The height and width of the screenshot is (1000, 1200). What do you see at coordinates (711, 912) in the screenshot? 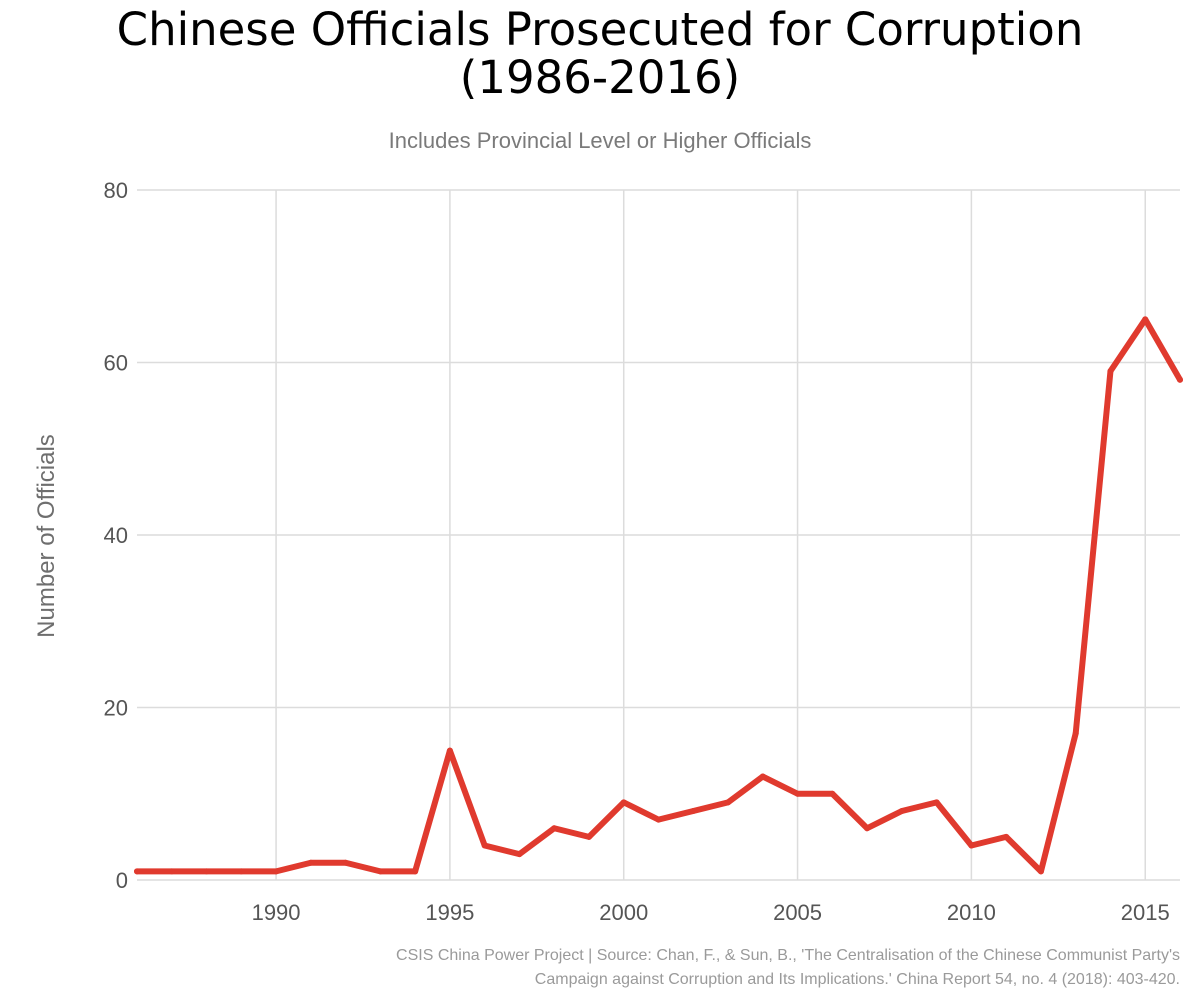
I see `x-axis-ticks: 1990 1995 2000 2005 2010 2015` at bounding box center [711, 912].